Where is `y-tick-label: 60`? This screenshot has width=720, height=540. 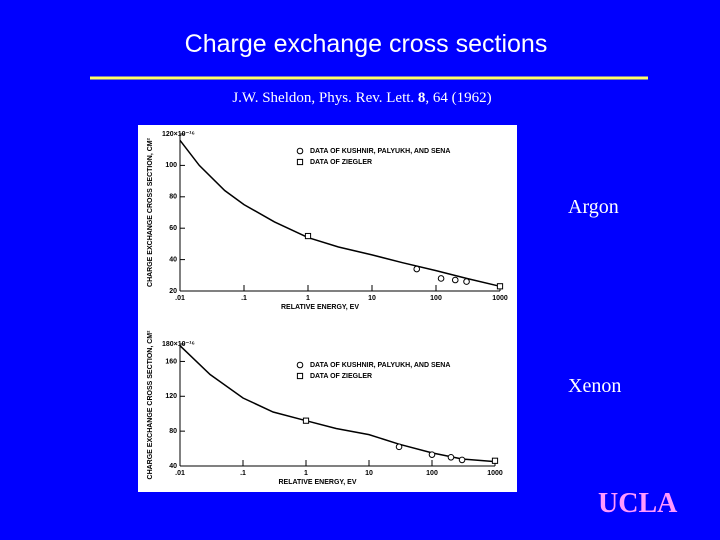 y-tick-label: 60 is located at coordinates (173, 228).